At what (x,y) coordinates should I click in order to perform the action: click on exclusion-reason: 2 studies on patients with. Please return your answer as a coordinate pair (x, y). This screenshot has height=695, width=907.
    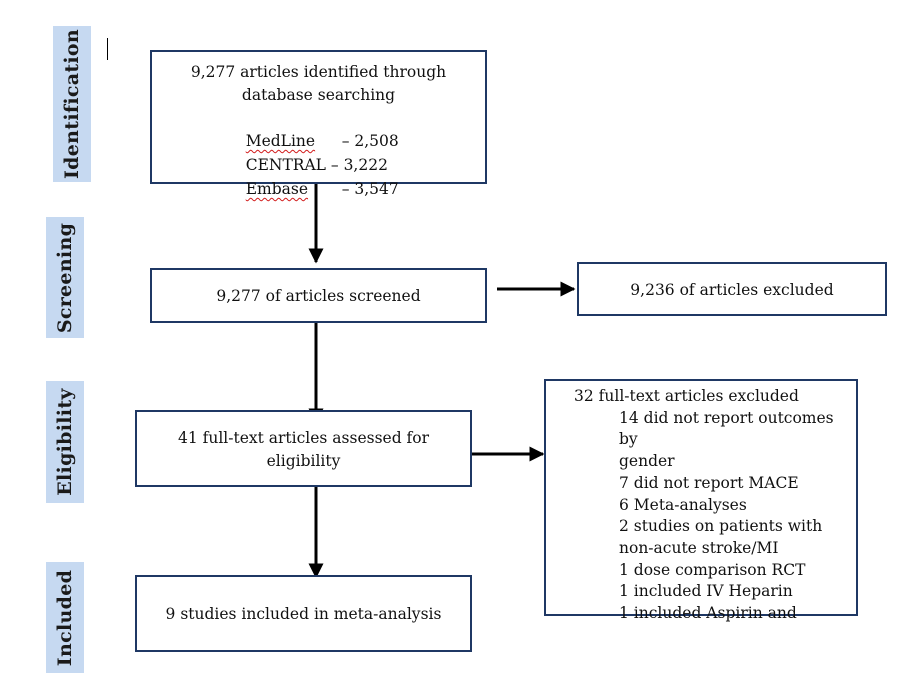
    Looking at the image, I should click on (721, 526).